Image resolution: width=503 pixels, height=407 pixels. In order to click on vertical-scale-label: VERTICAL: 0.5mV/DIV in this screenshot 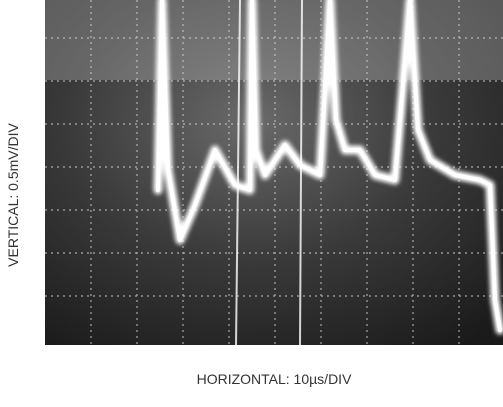, I will do `click(13, 195)`.